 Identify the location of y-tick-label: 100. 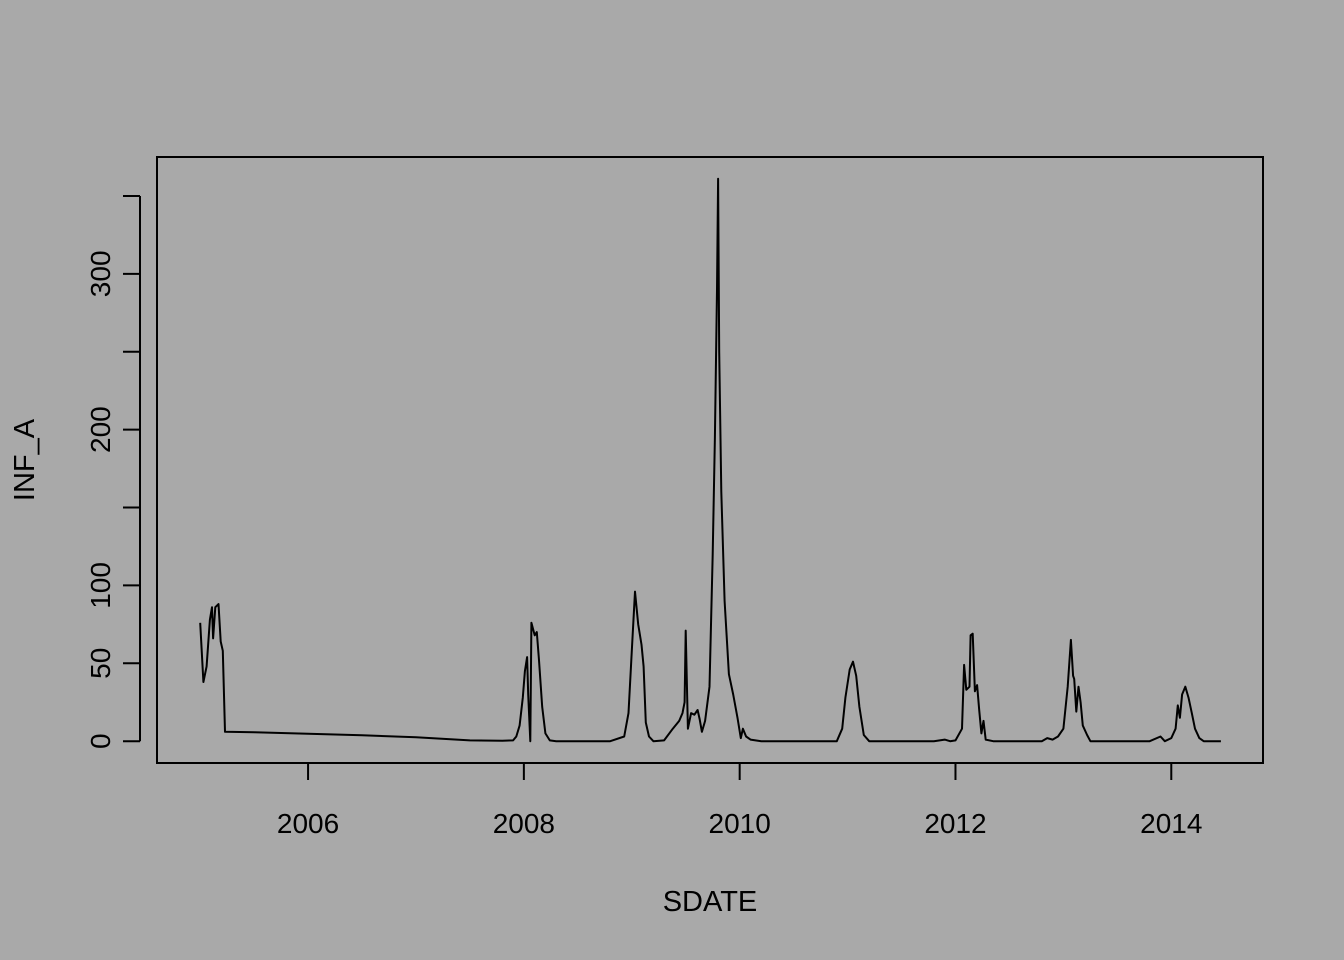
(100, 585).